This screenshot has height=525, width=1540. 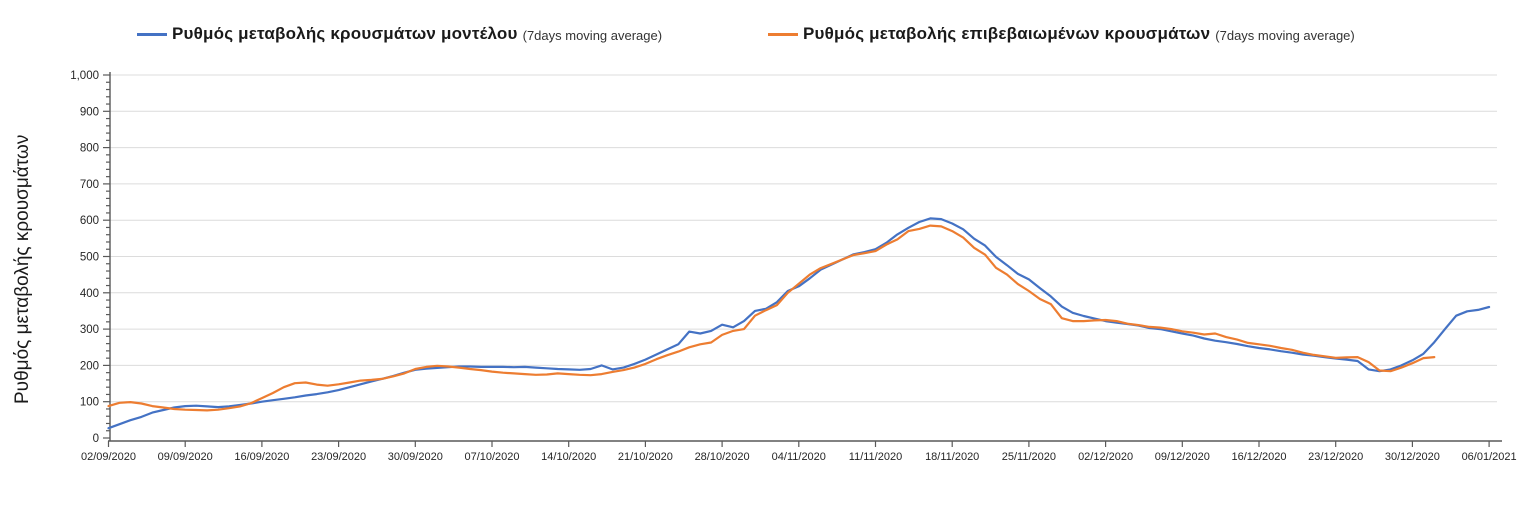 What do you see at coordinates (952, 457) in the screenshot?
I see `x-tick-label: 18/11/2020` at bounding box center [952, 457].